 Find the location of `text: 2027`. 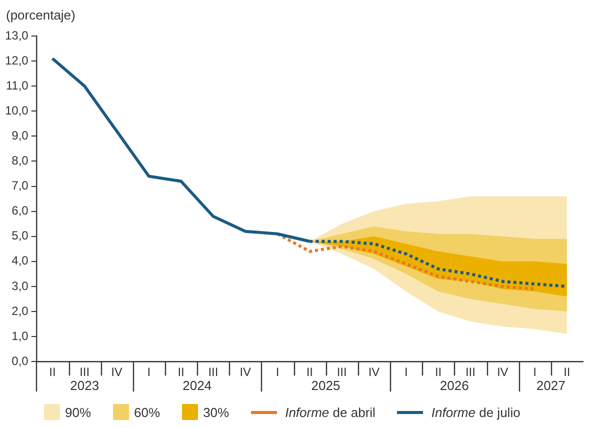

text: 2027 is located at coordinates (551, 386).